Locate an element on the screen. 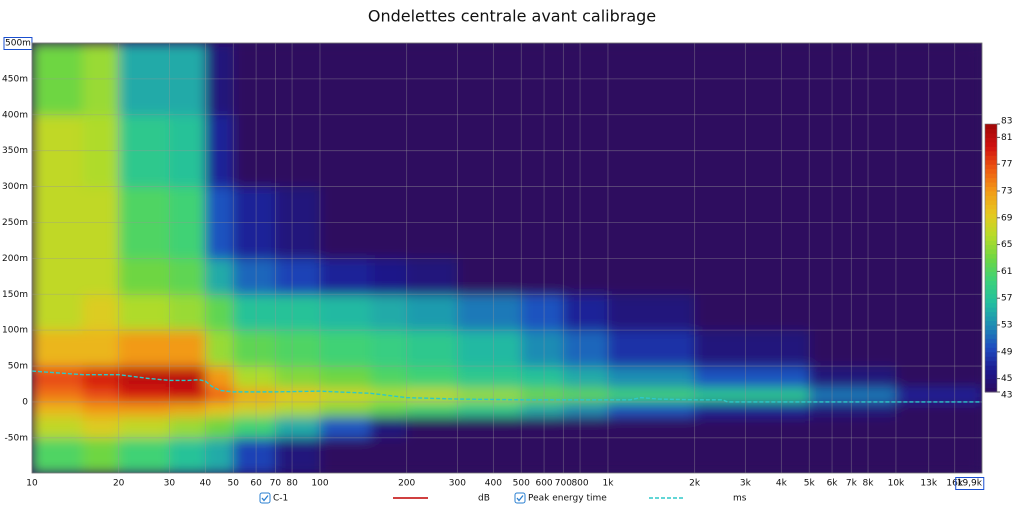 The height and width of the screenshot is (507, 1024). colorbar-label: 83 is located at coordinates (1006, 122).